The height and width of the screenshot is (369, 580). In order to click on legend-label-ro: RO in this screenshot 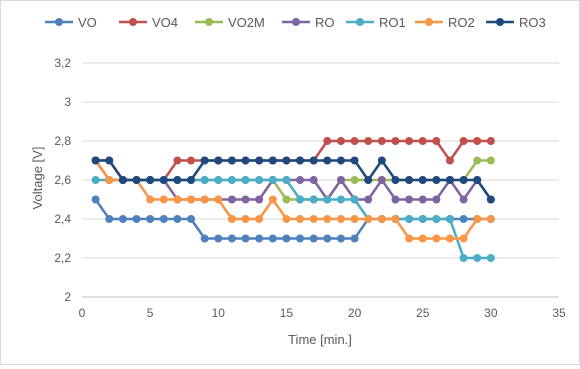, I will do `click(325, 22)`.